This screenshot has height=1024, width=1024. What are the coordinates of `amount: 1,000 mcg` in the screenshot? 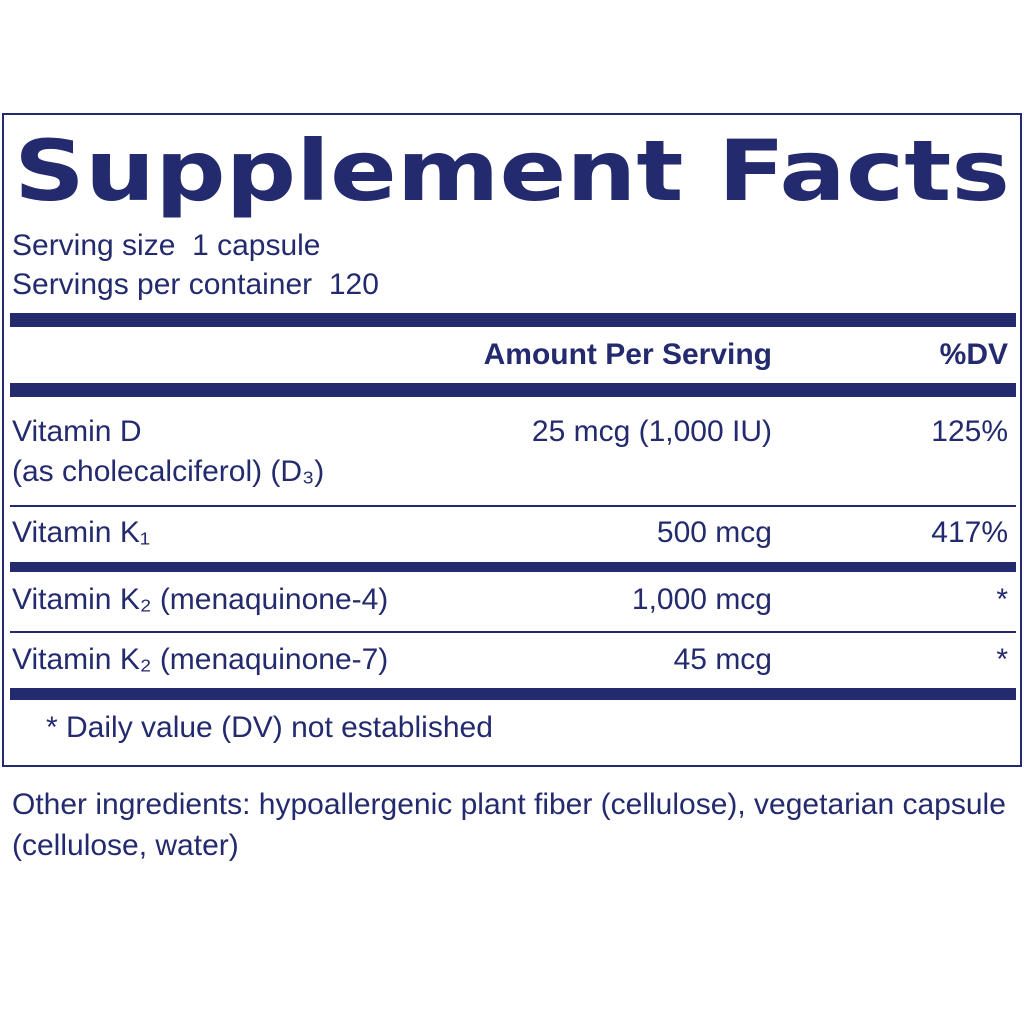 It's located at (701, 599).